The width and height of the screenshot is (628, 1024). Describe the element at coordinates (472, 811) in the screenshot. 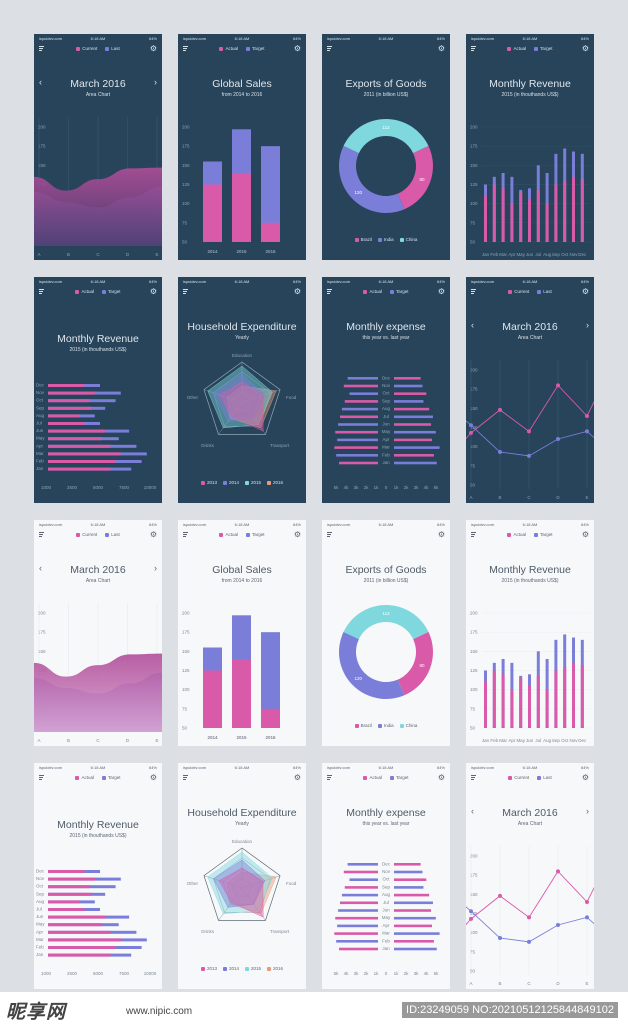

I see `chevron-left-icon: ‹` at that location.